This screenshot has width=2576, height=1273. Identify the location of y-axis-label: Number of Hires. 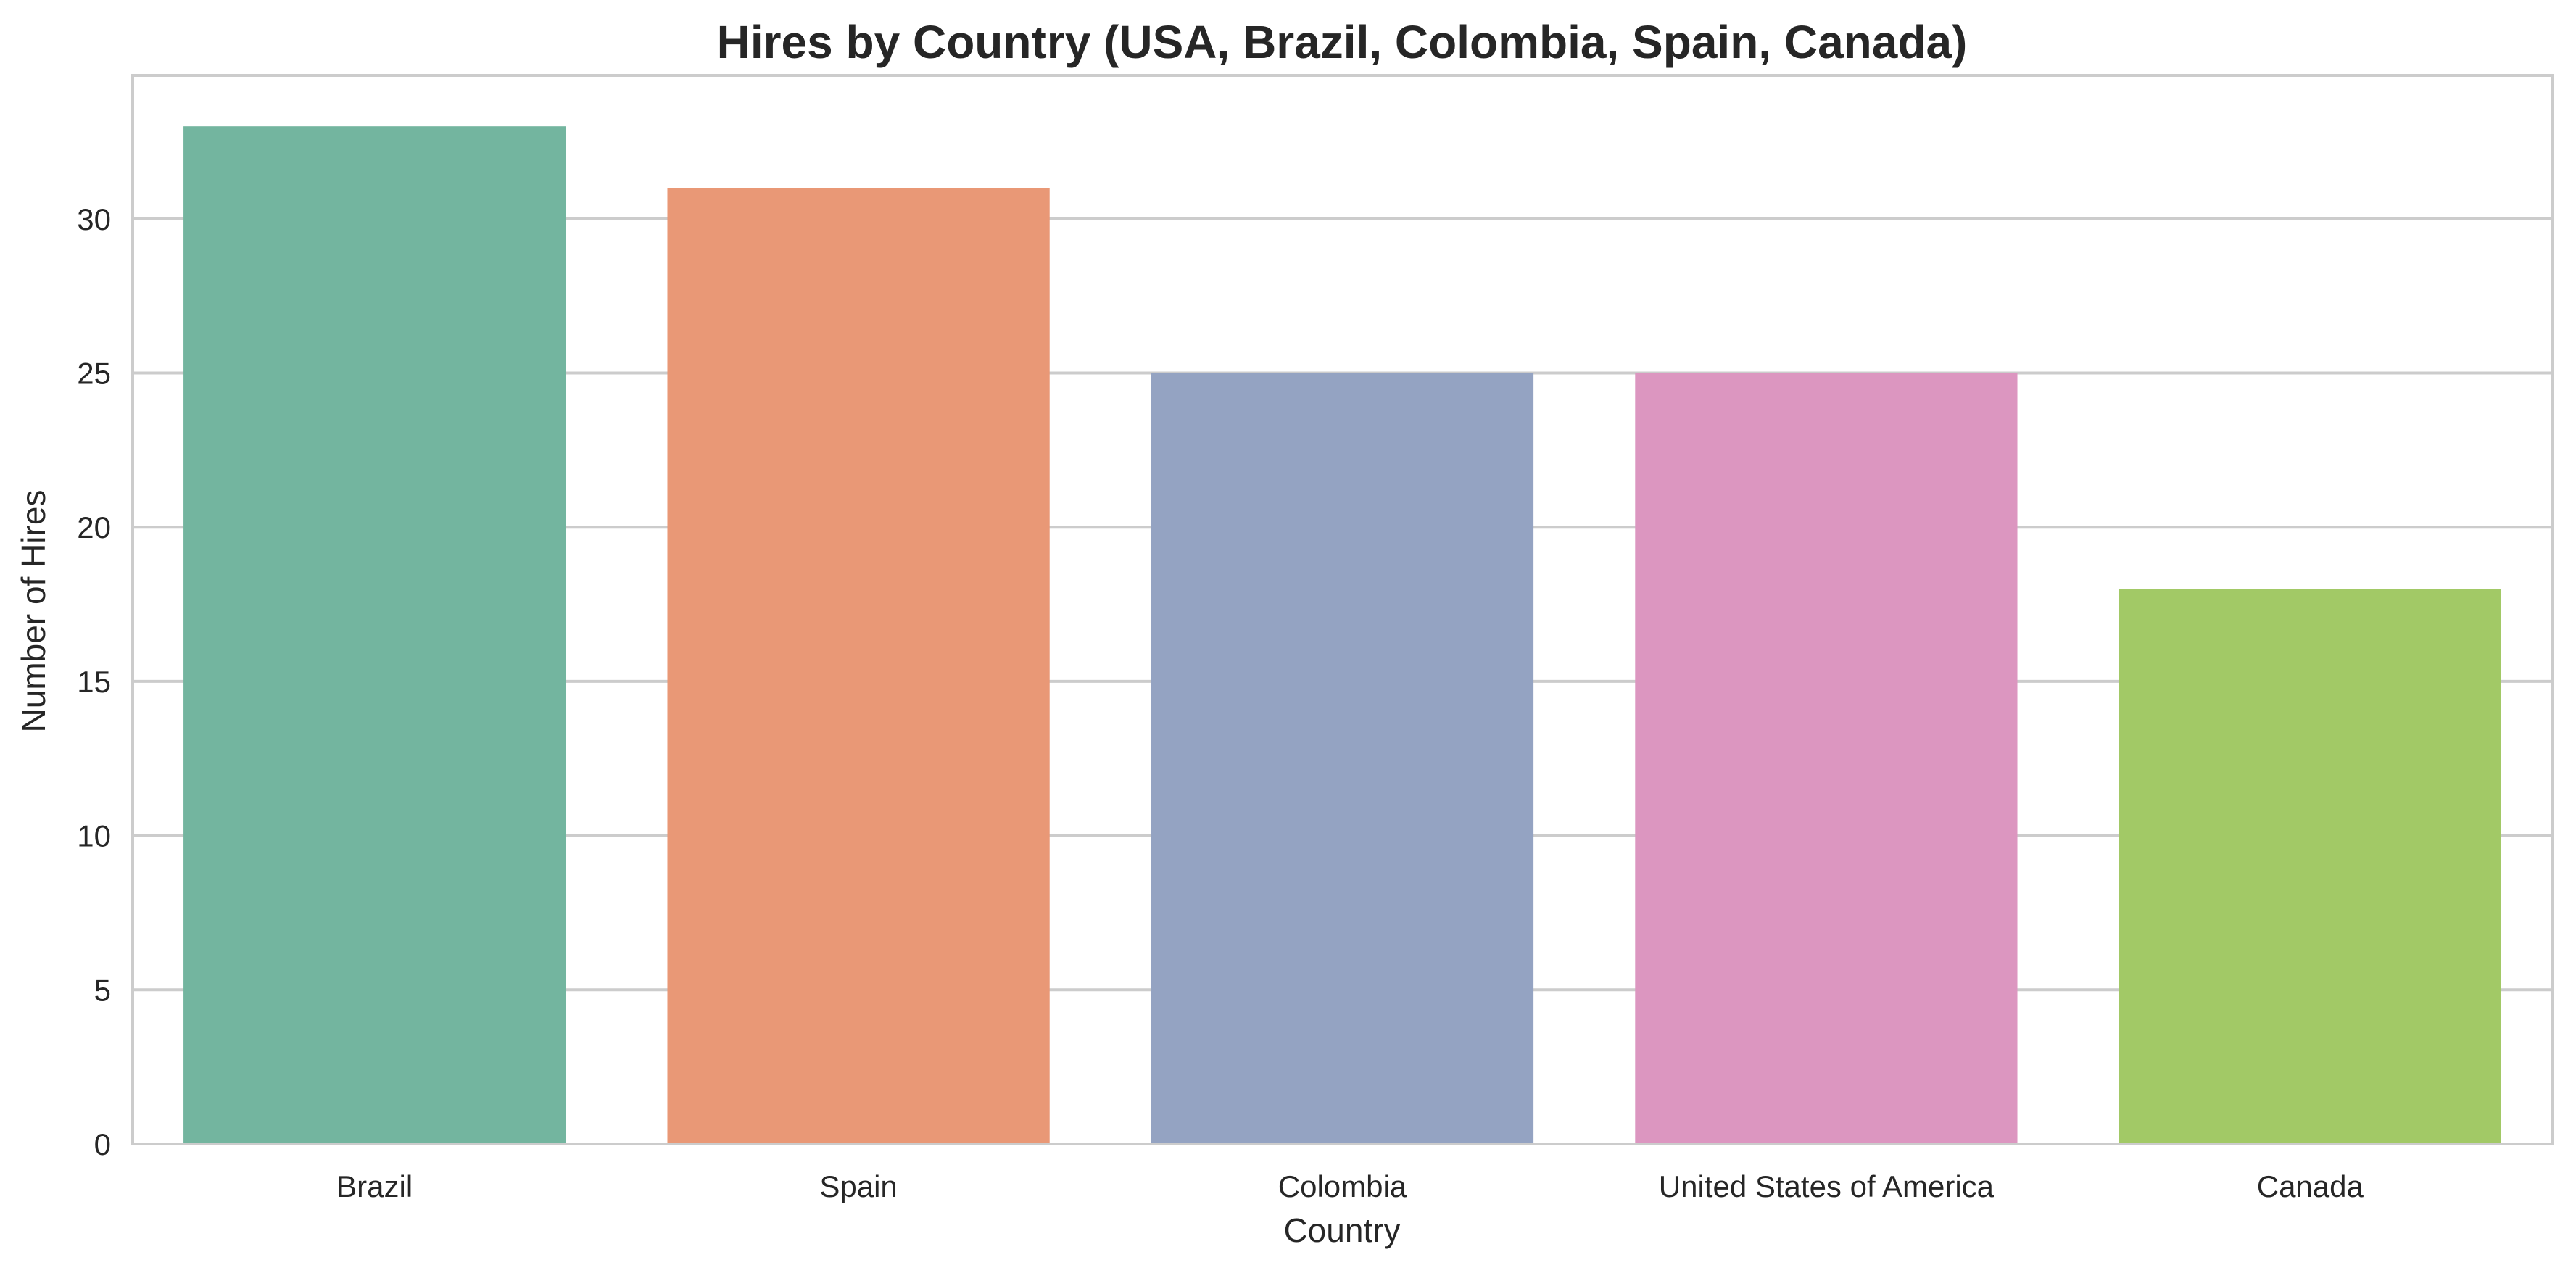
(33, 611).